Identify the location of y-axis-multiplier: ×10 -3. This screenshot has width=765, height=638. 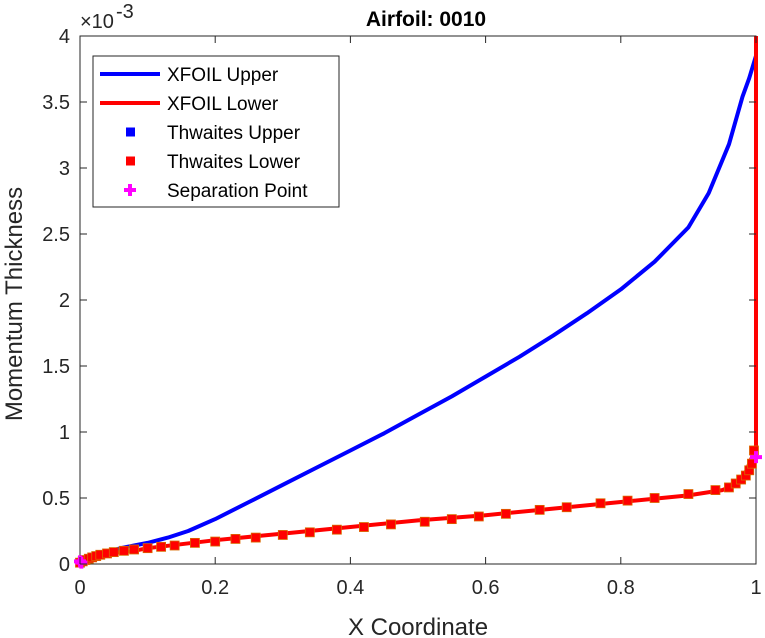
(107, 17).